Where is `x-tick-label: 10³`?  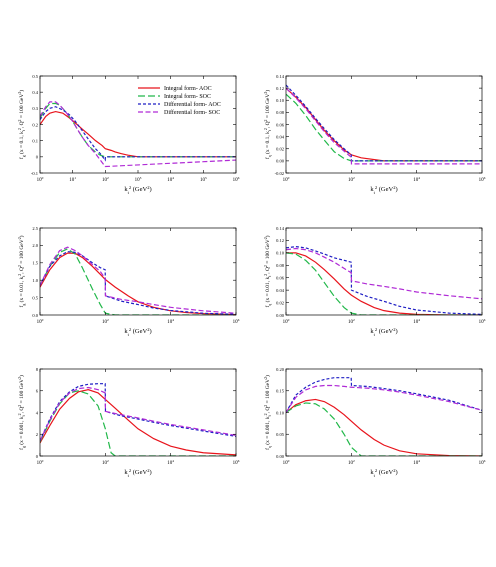 x-tick-label: 10³ is located at coordinates (138, 179).